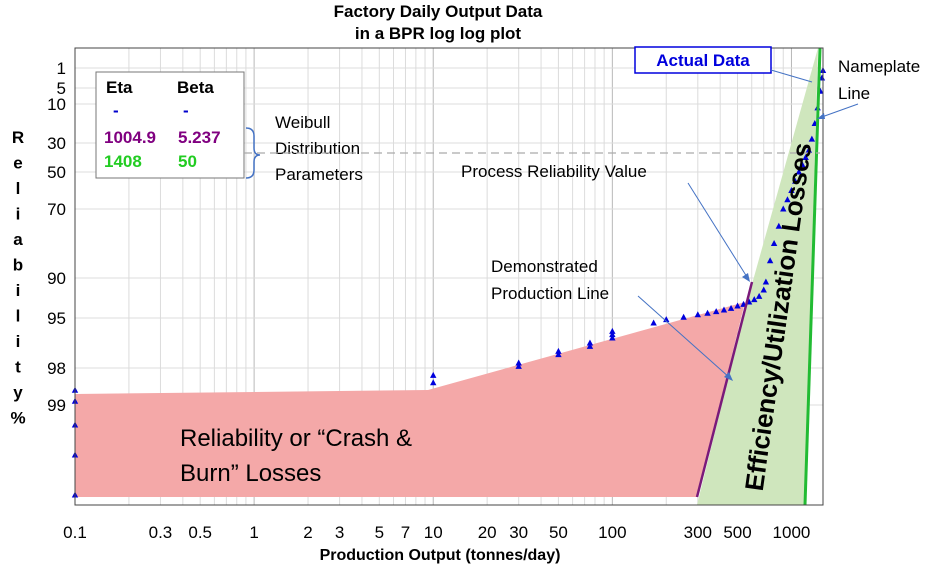  What do you see at coordinates (186, 110) in the screenshot?
I see `weibull-beta-value: -` at bounding box center [186, 110].